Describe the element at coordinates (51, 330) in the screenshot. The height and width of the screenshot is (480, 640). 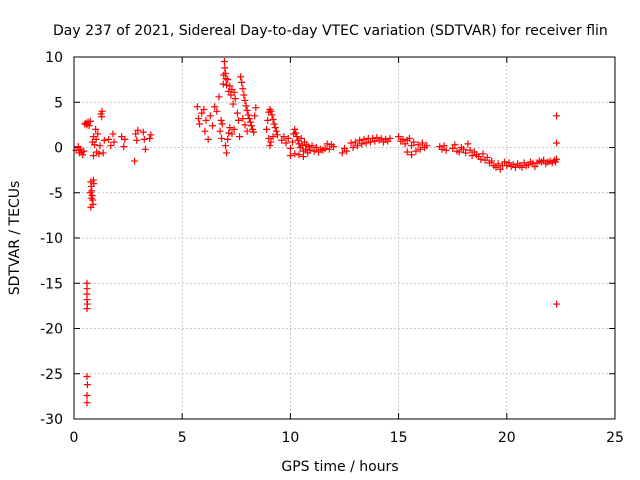
I see `y-tick-label: -20` at that location.